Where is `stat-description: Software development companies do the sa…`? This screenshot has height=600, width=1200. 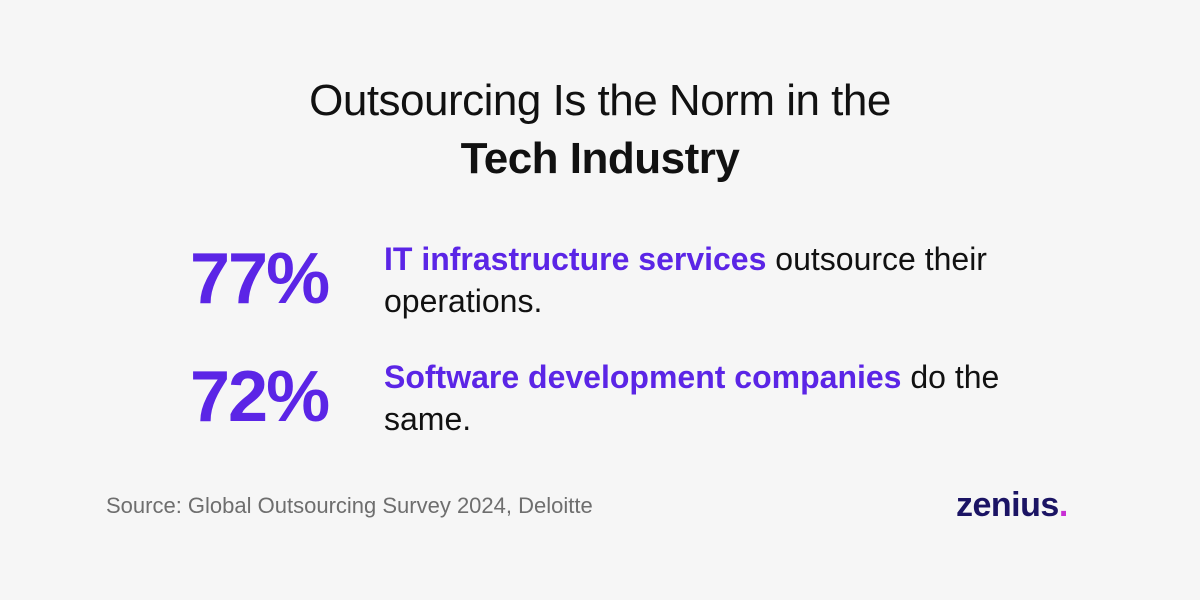 stat-description: Software development companies do the sa… is located at coordinates (714, 398).